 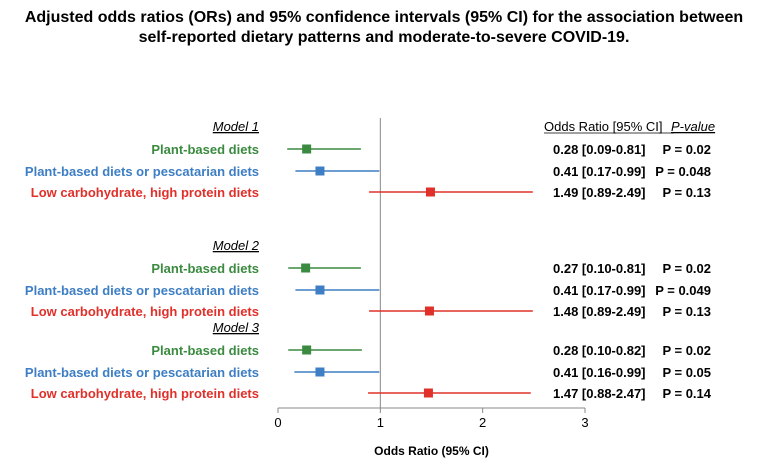 I want to click on row-label-m1-2: Plant-based diets or pescatarian diets, so click(x=142, y=171).